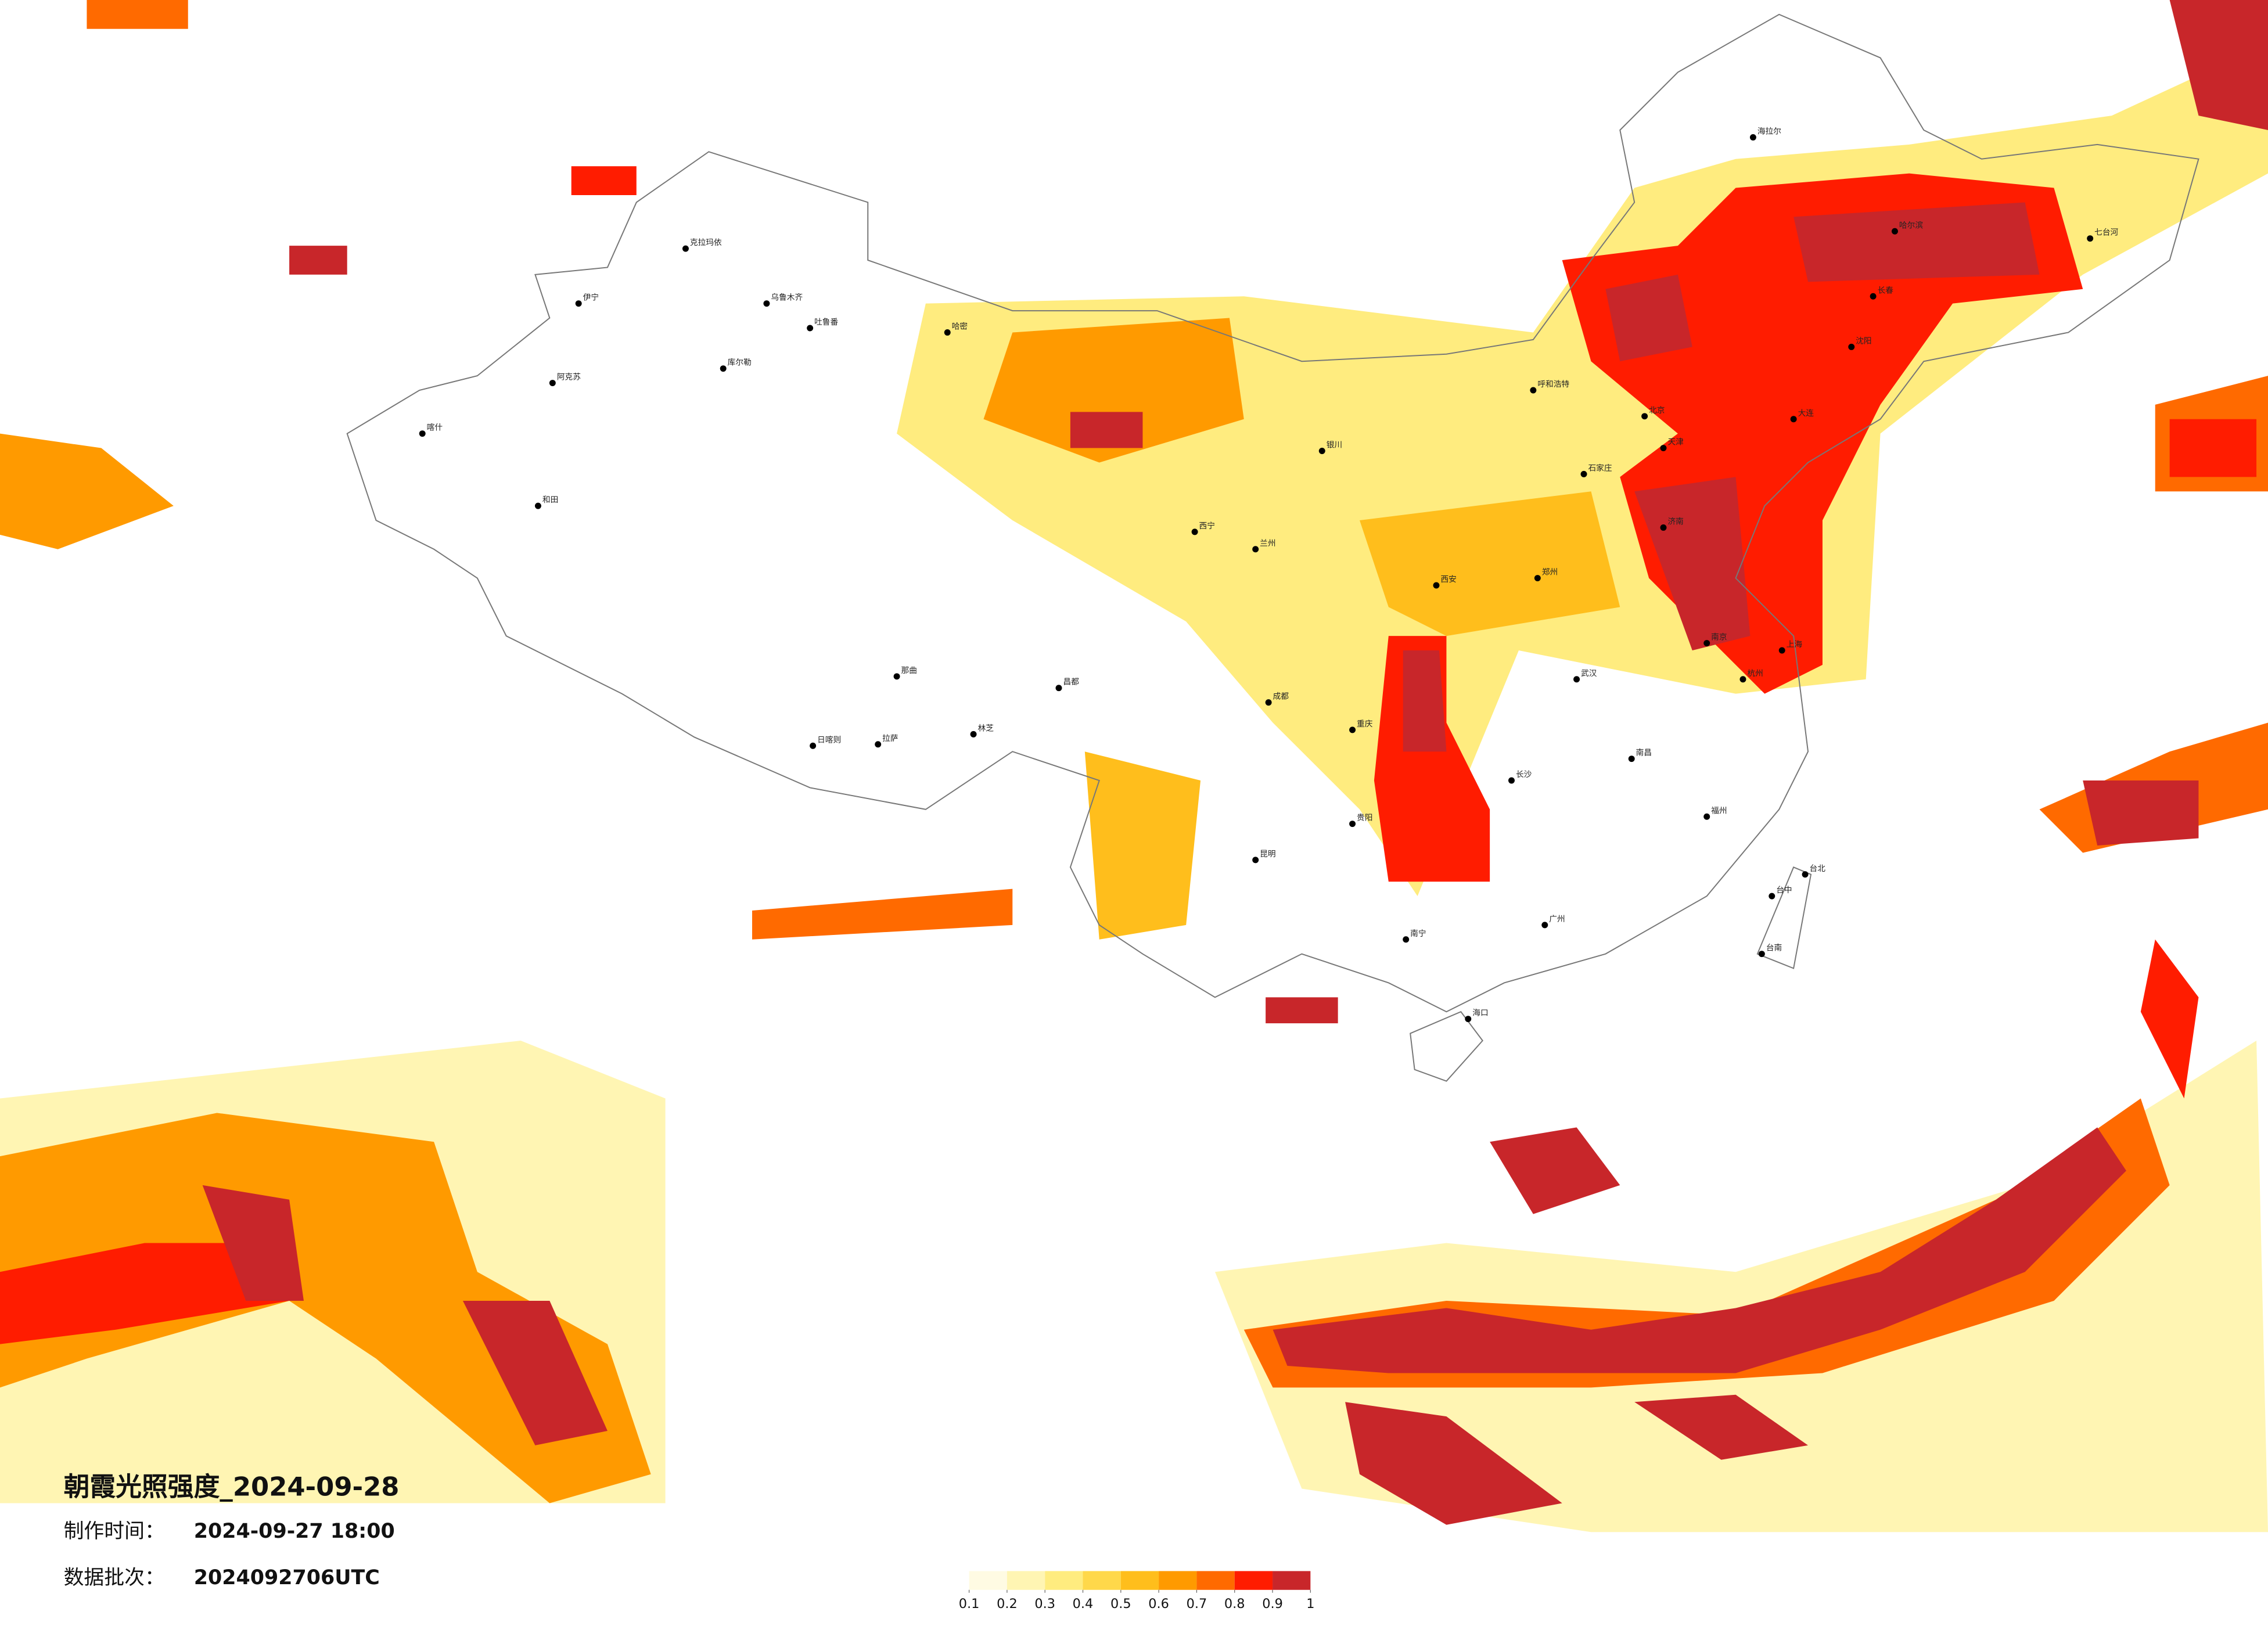  I want to click on city-label: 呼和浩特, so click(1553, 384).